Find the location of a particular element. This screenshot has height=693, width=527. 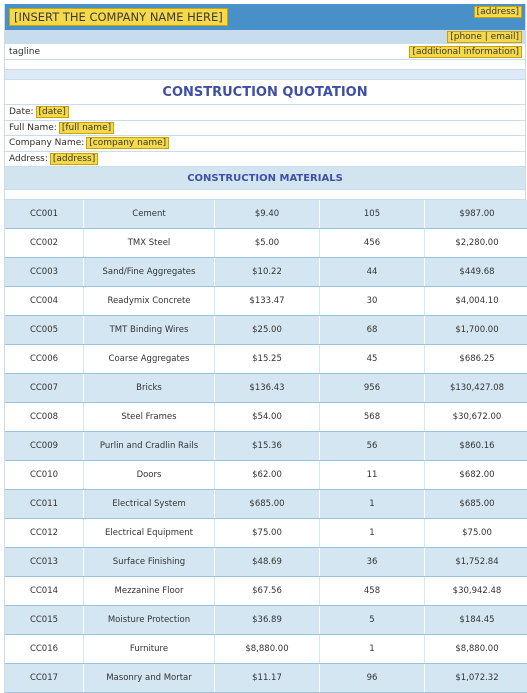

material-price-cell: $36.89 is located at coordinates (267, 620).